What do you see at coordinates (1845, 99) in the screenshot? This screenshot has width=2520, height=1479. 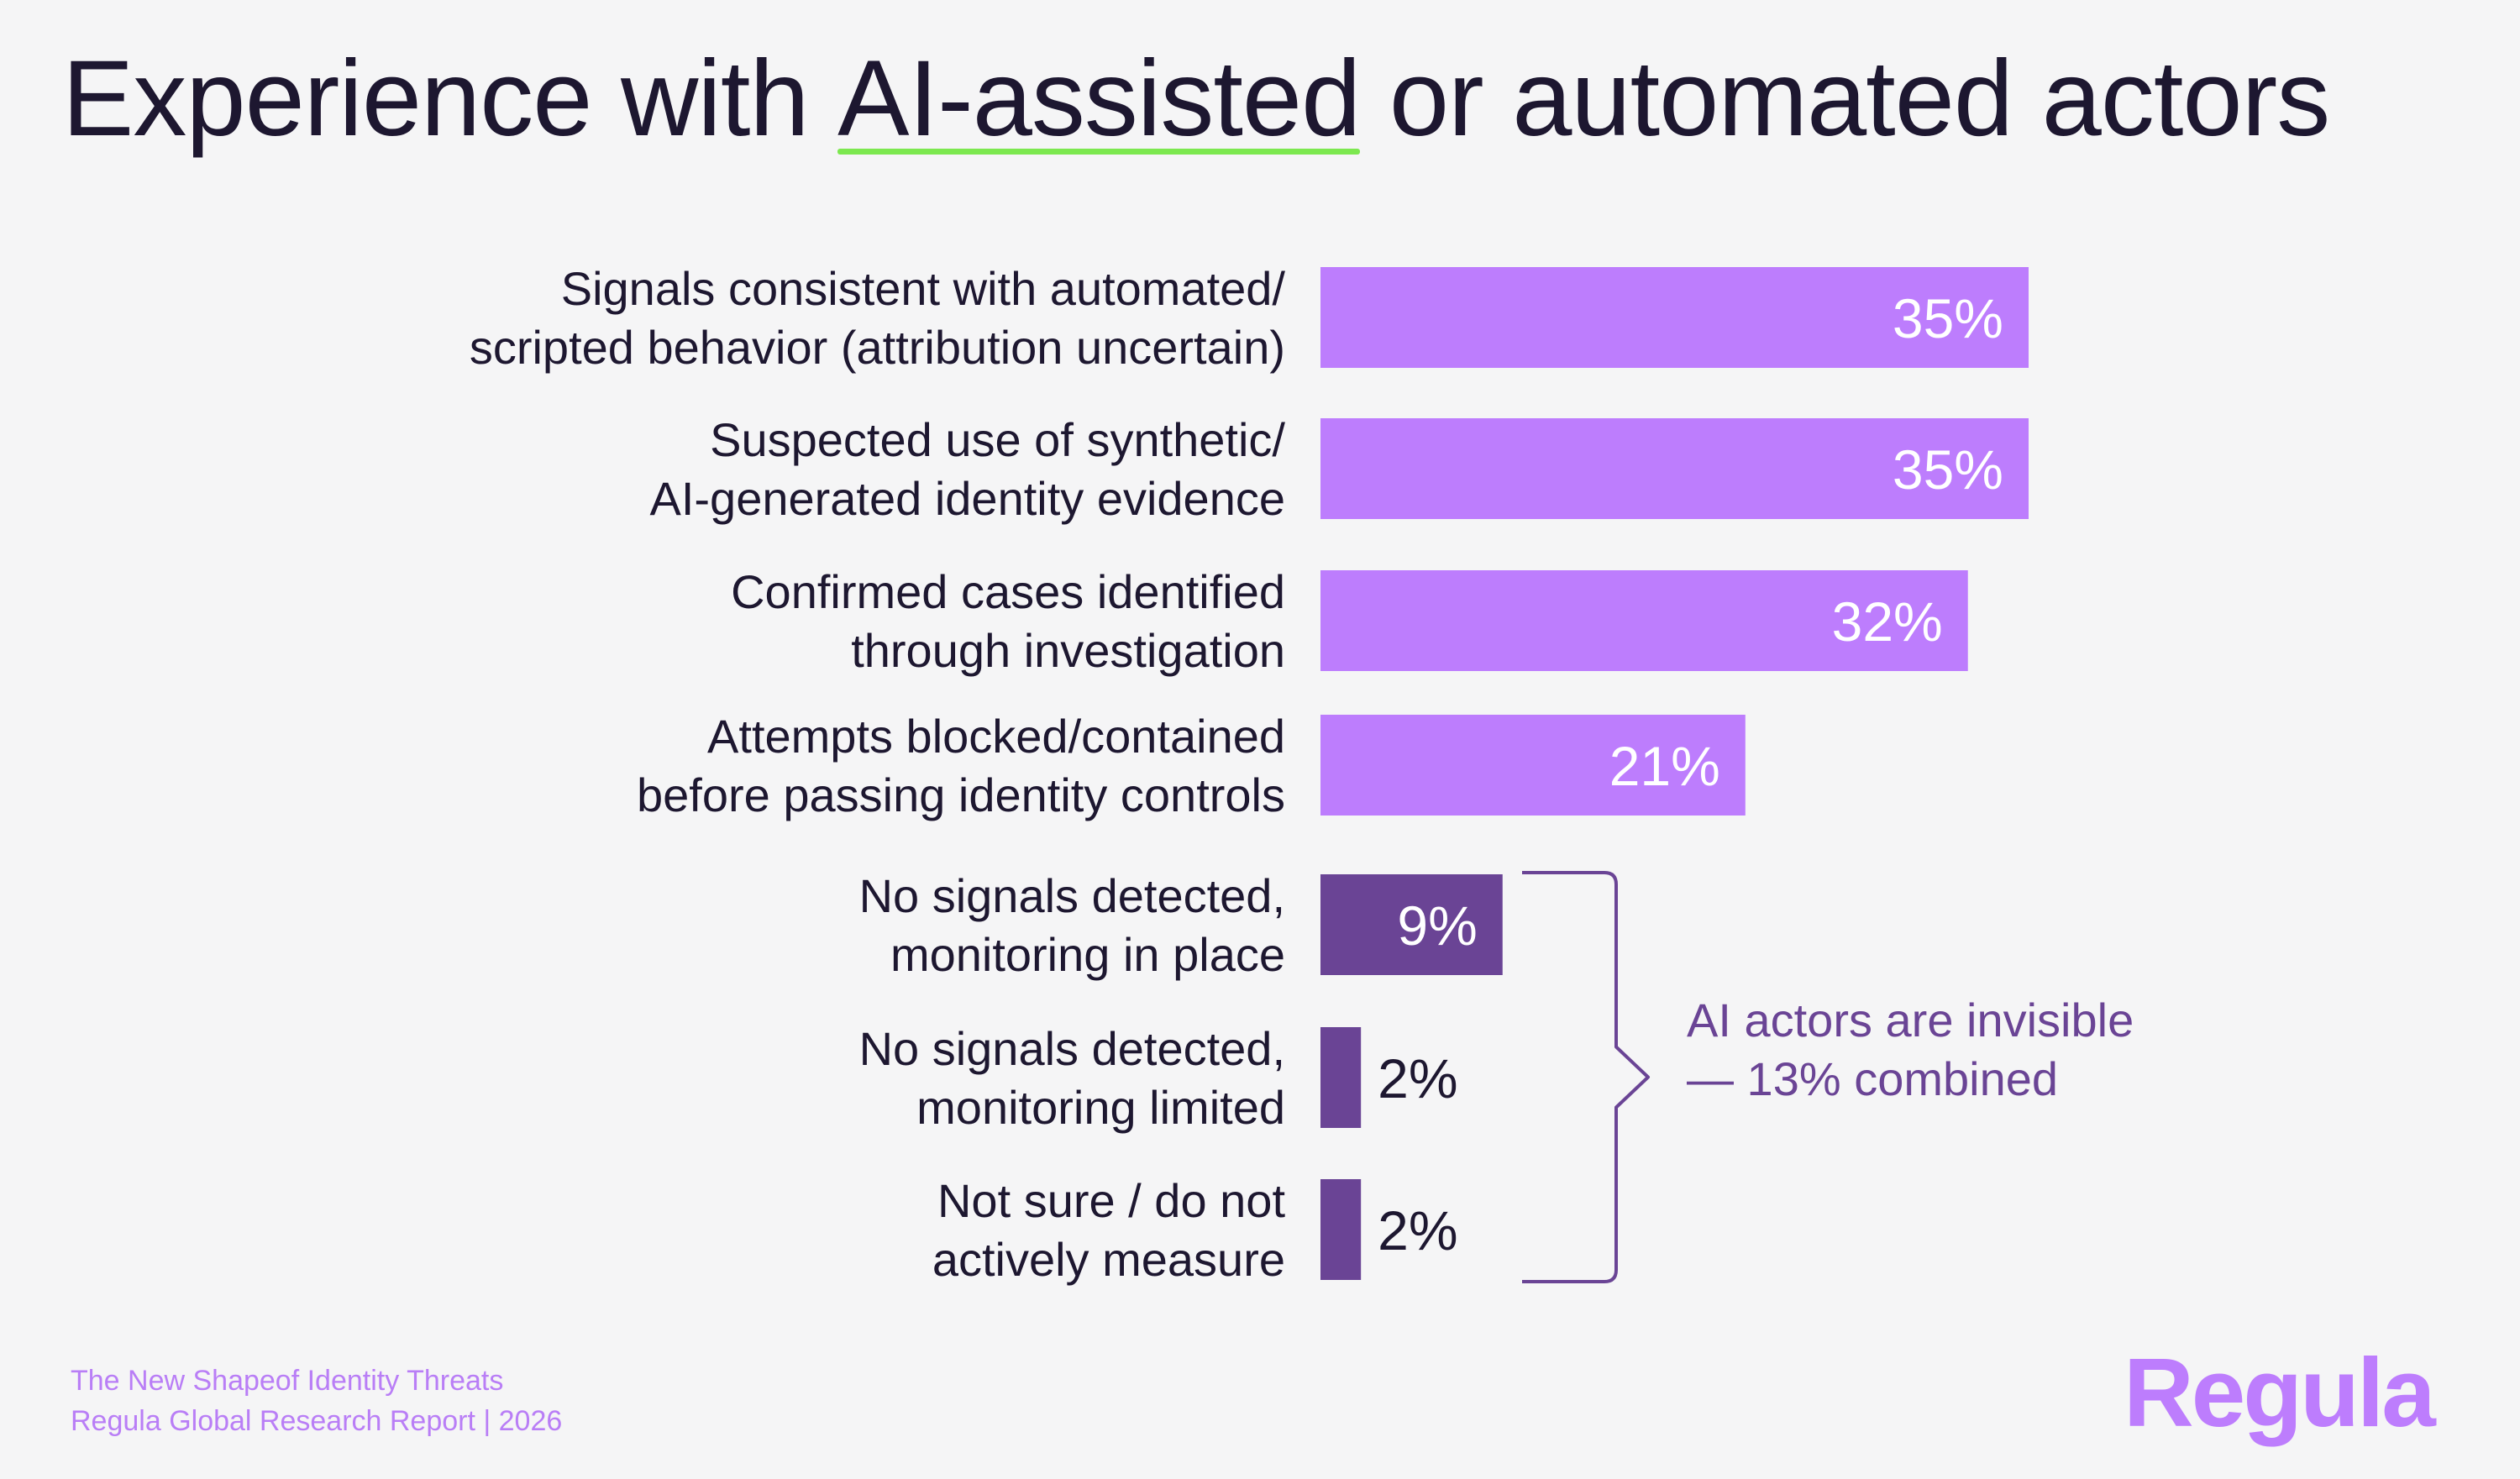 I see `title-after: or automated actors` at bounding box center [1845, 99].